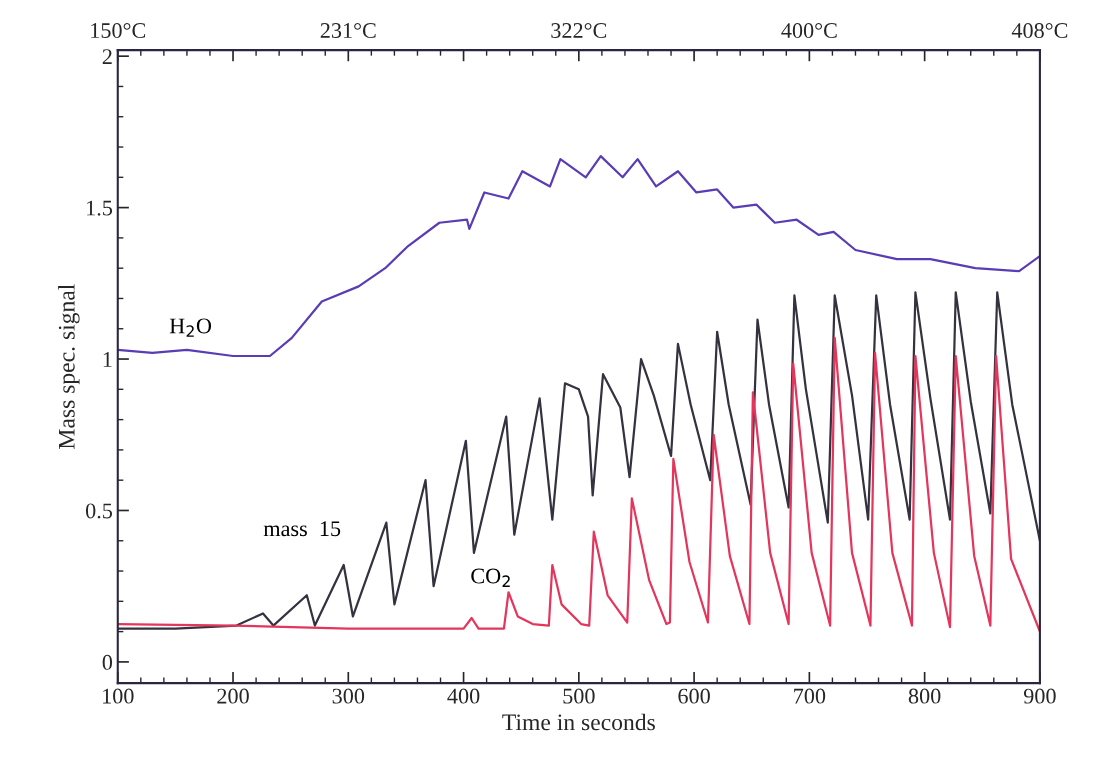 Image resolution: width=1111 pixels, height=771 pixels. Describe the element at coordinates (490, 577) in the screenshot. I see `series-label: CO$_{2}$` at that location.